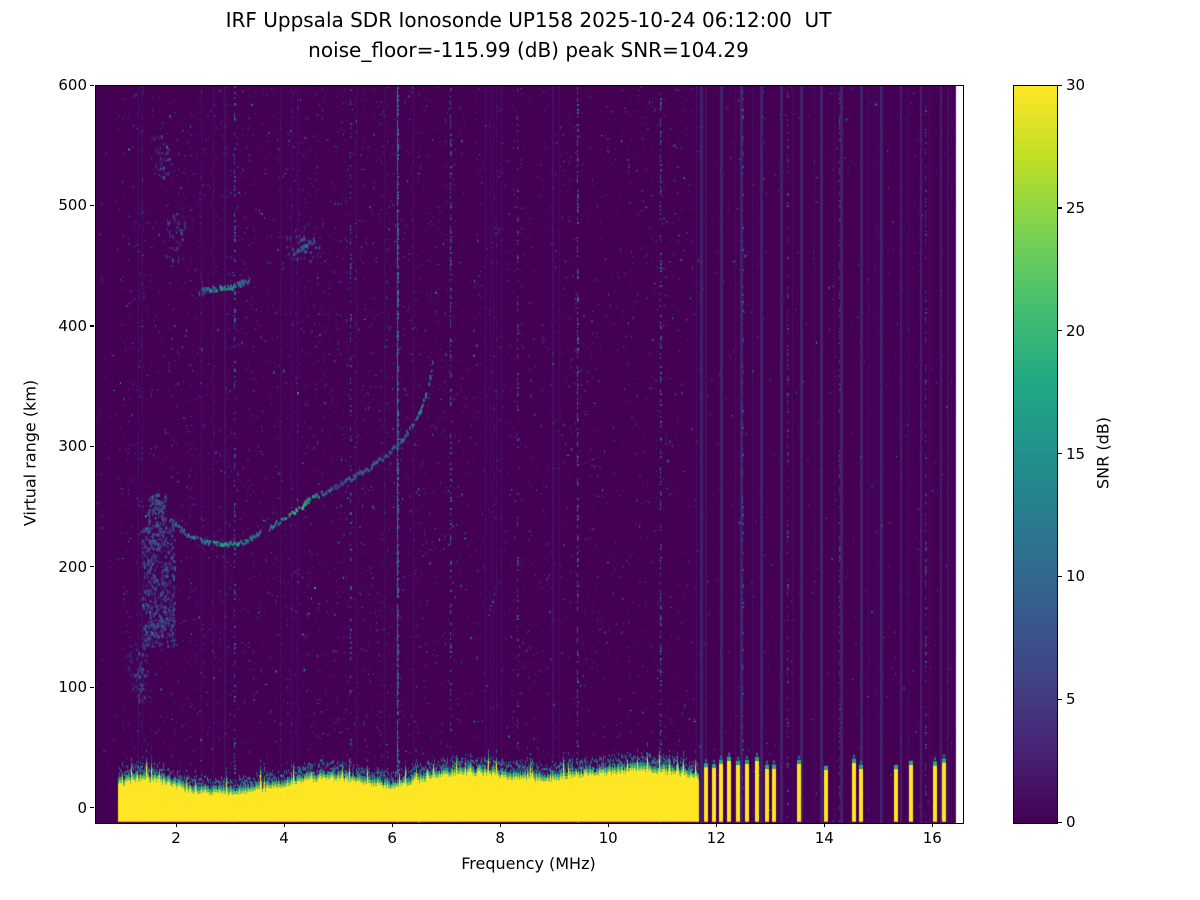 This screenshot has height=900, width=1200. What do you see at coordinates (1071, 699) in the screenshot?
I see `colorbar-tick-label: 5` at bounding box center [1071, 699].